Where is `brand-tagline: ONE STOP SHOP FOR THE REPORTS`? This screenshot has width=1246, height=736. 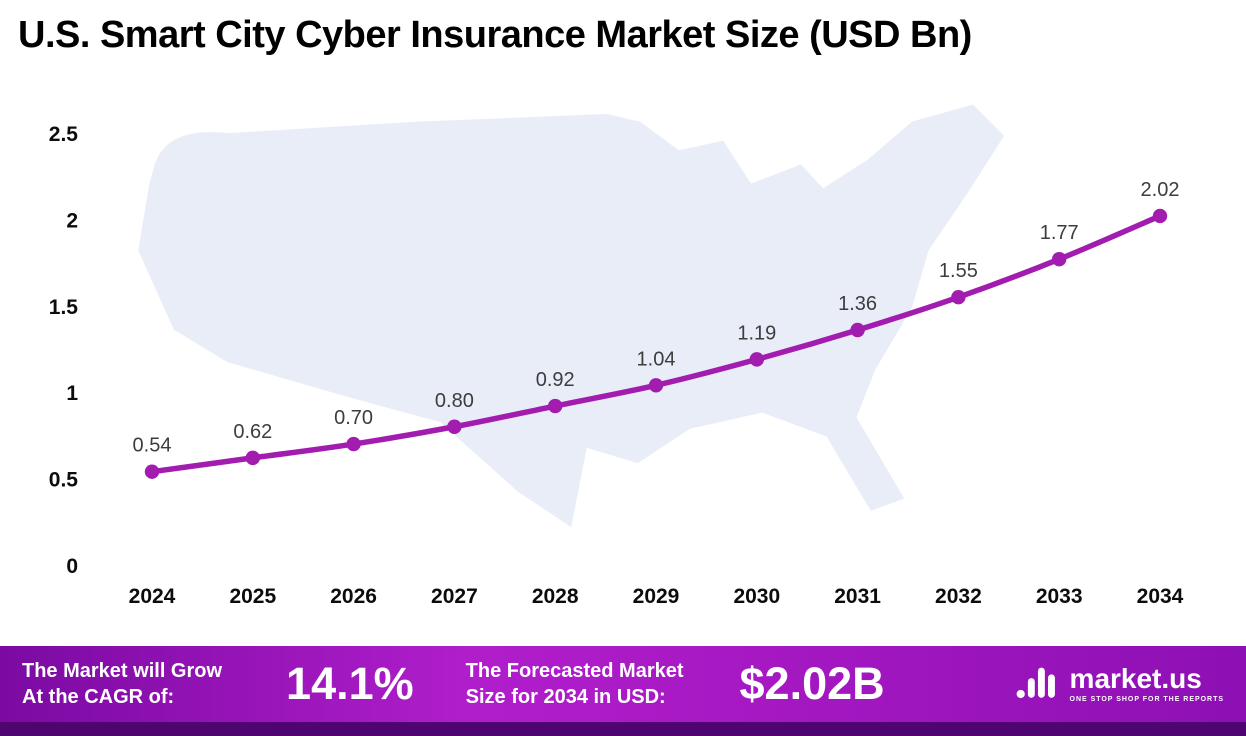
brand-tagline: ONE STOP SHOP FOR THE REPORTS is located at coordinates (1146, 699).